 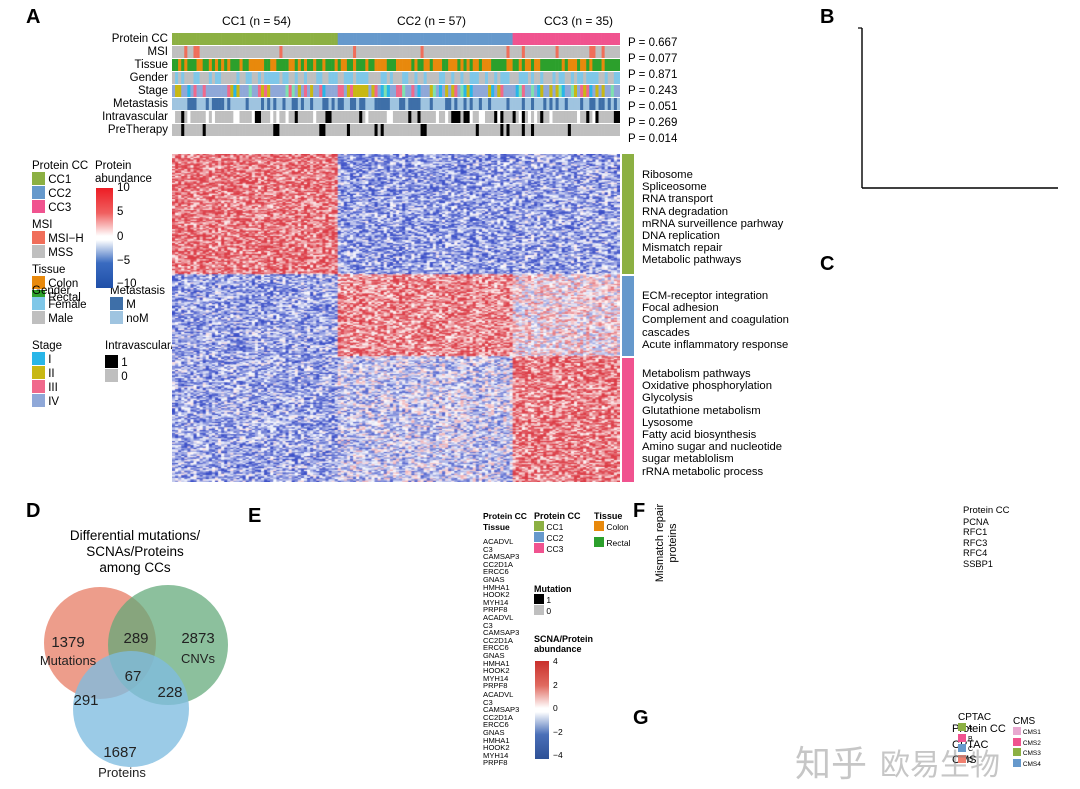 I want to click on pvalue-tissue: P = 0.871, so click(x=653, y=75).